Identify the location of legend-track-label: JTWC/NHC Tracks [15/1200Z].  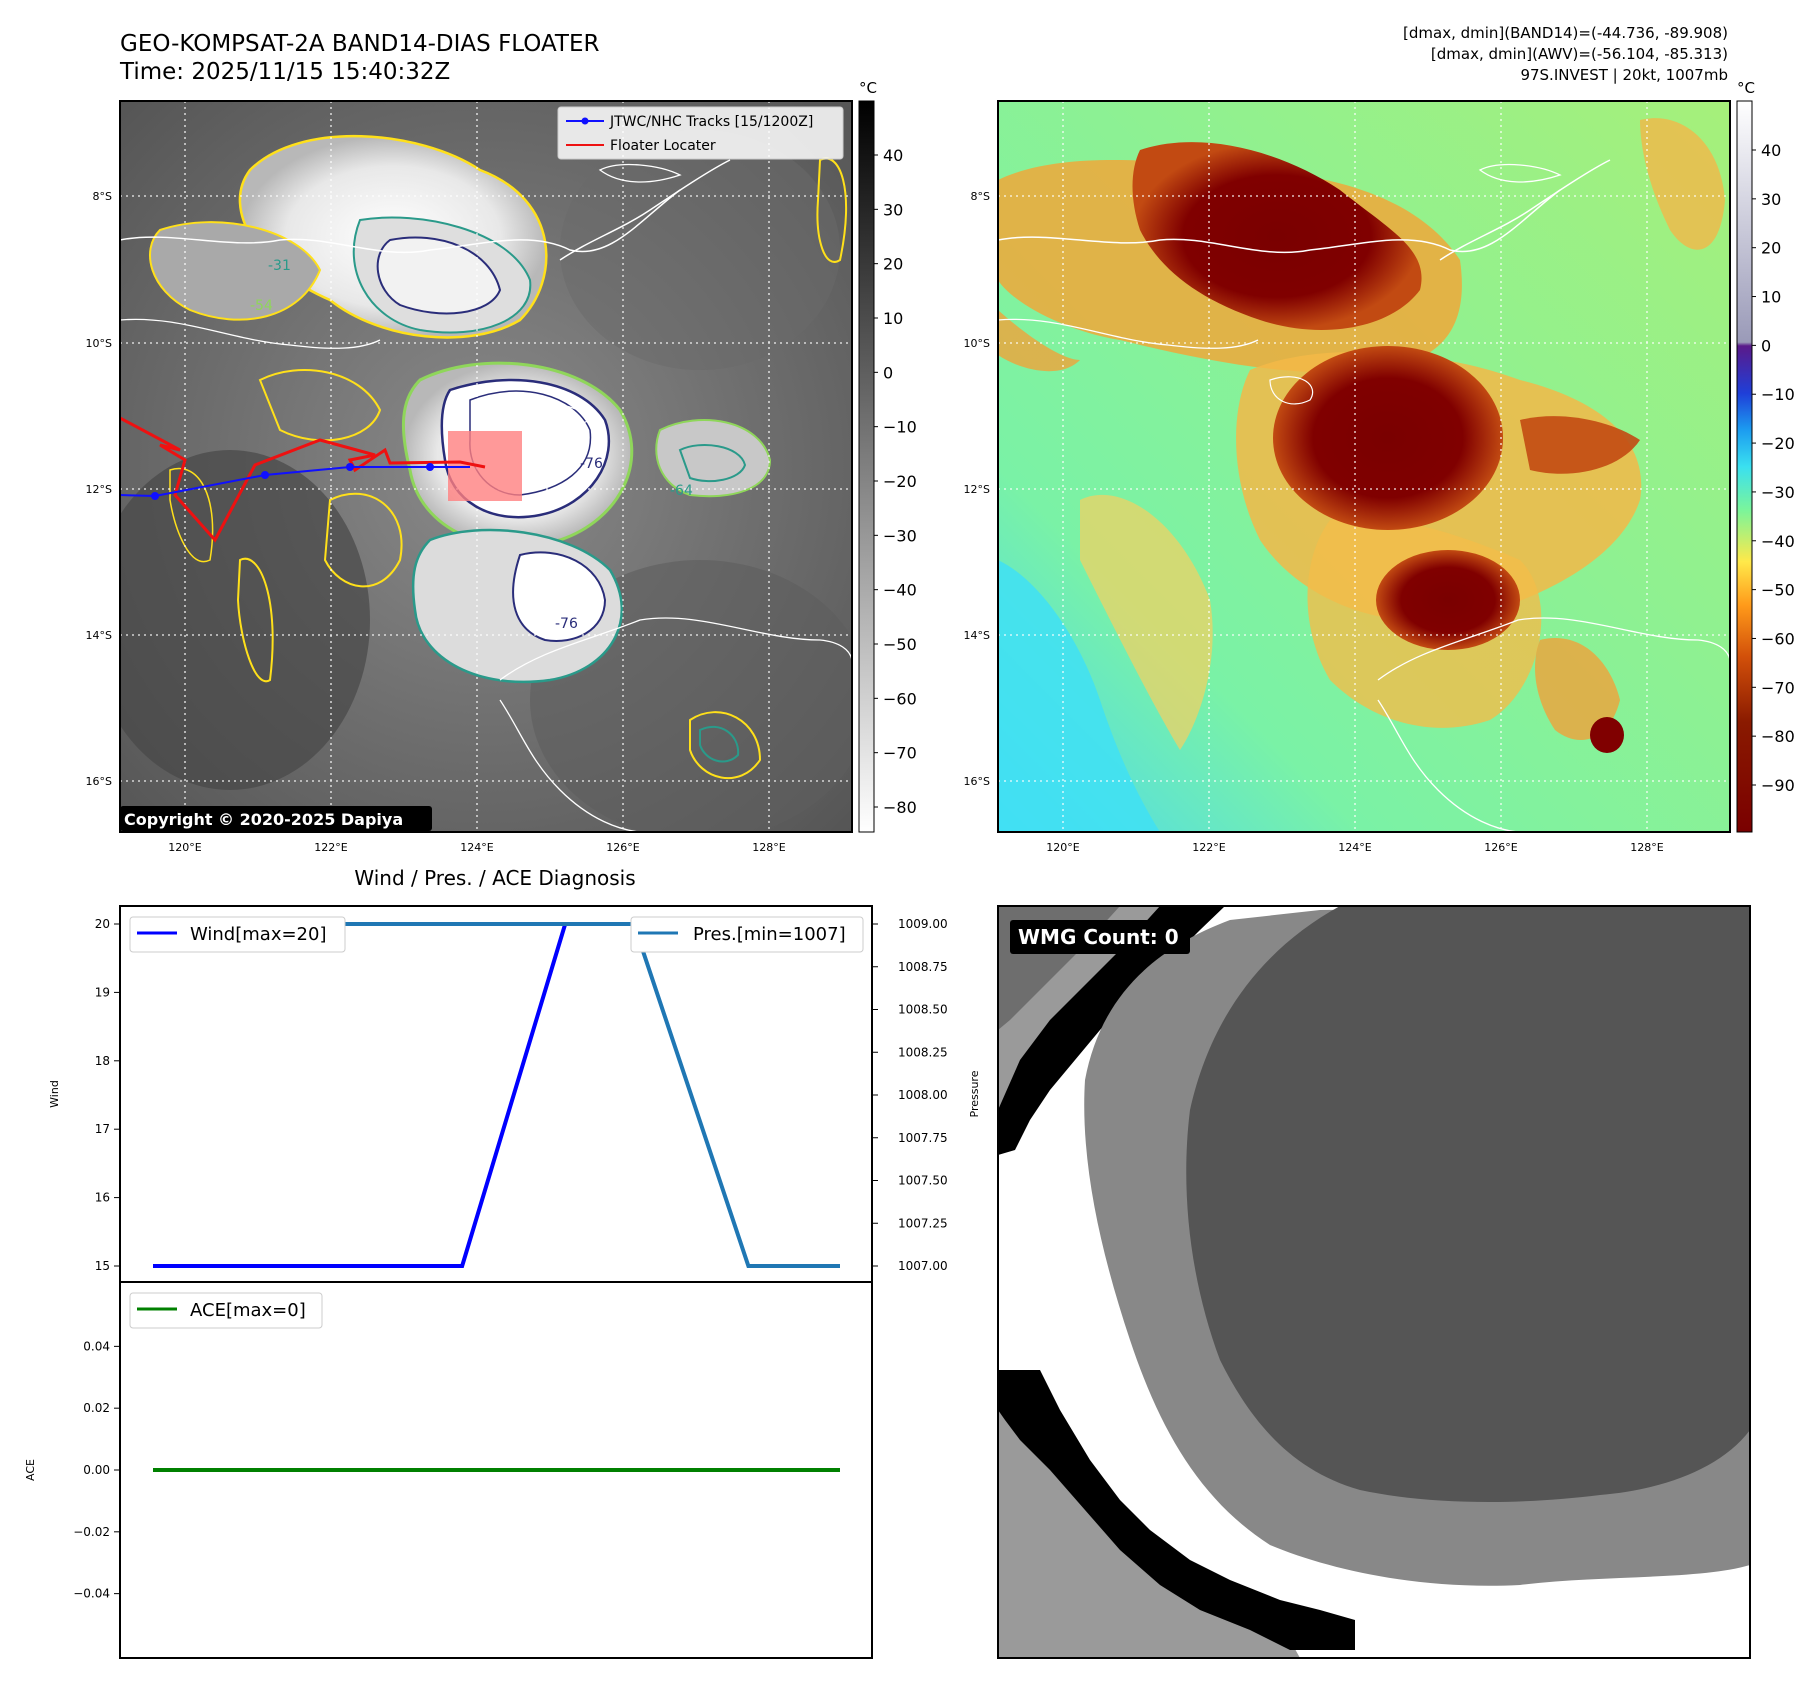
(711, 122).